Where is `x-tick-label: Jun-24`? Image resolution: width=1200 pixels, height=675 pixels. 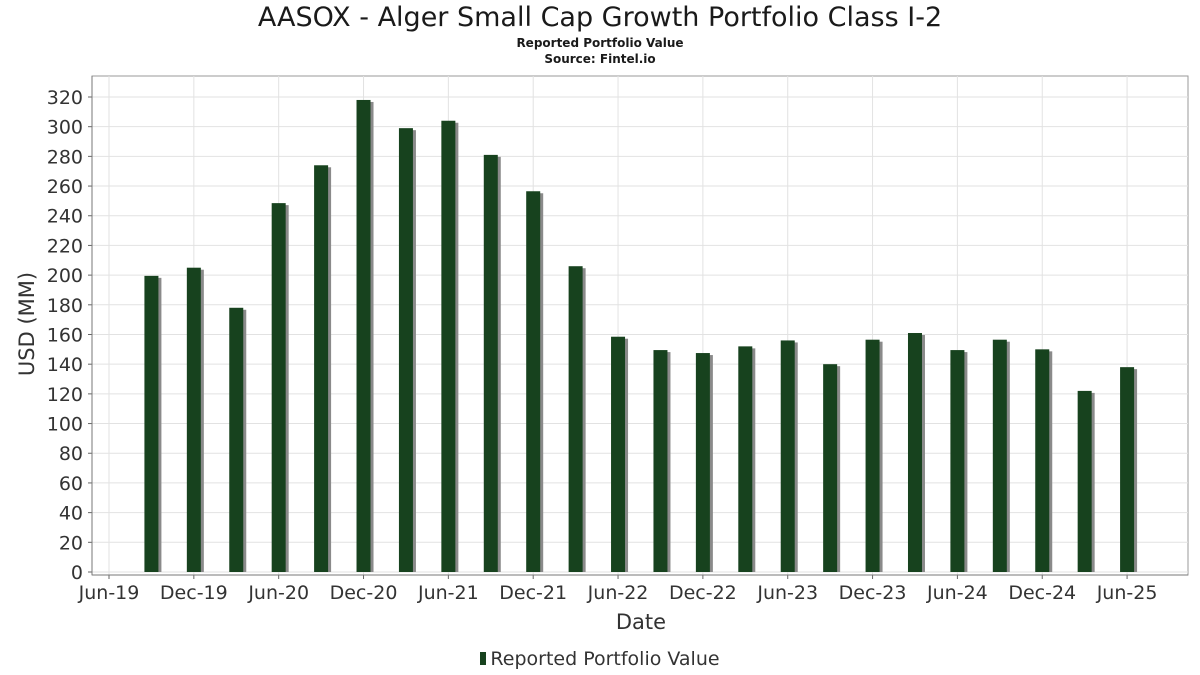 x-tick-label: Jun-24 is located at coordinates (957, 593).